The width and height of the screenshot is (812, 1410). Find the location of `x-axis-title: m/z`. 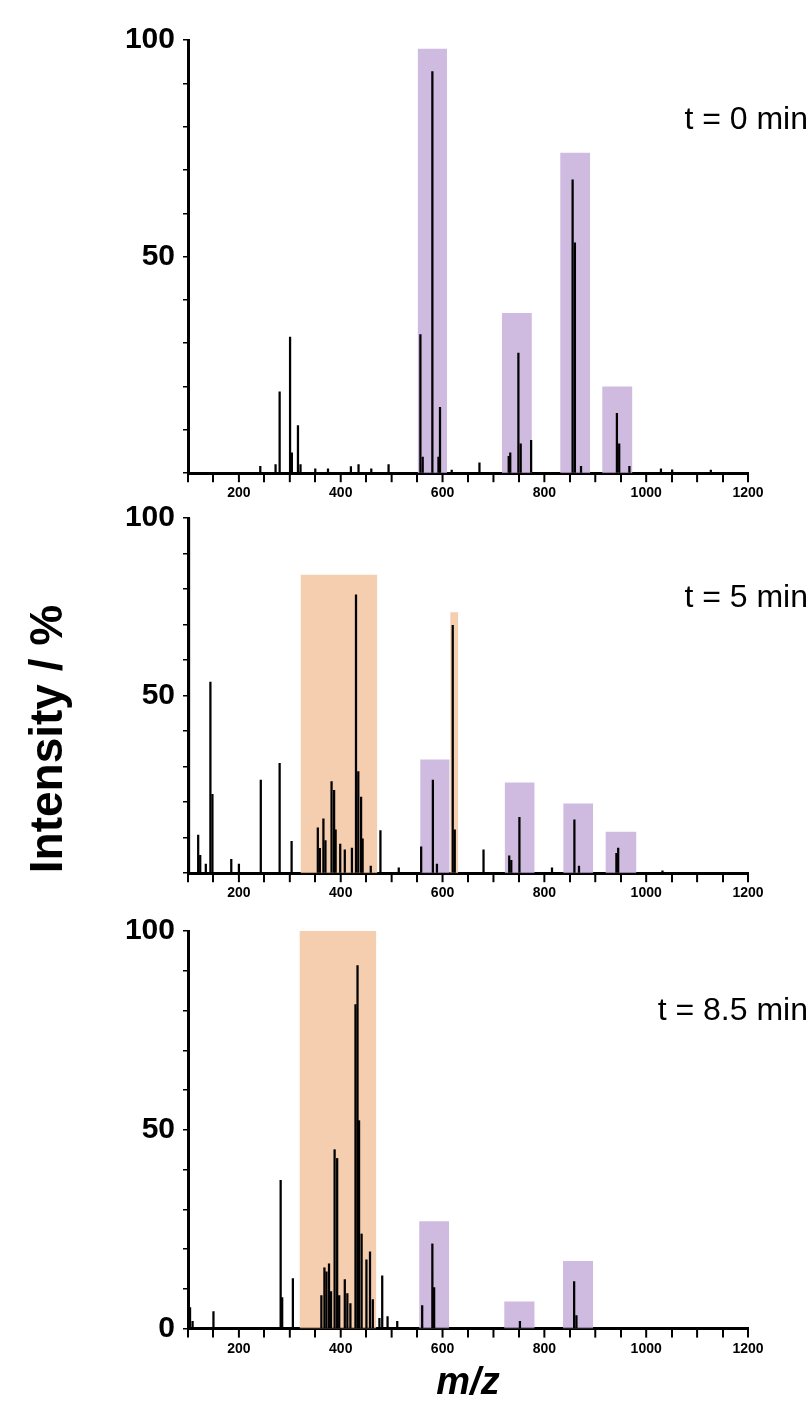

x-axis-title: m/z is located at coordinates (468, 1380).